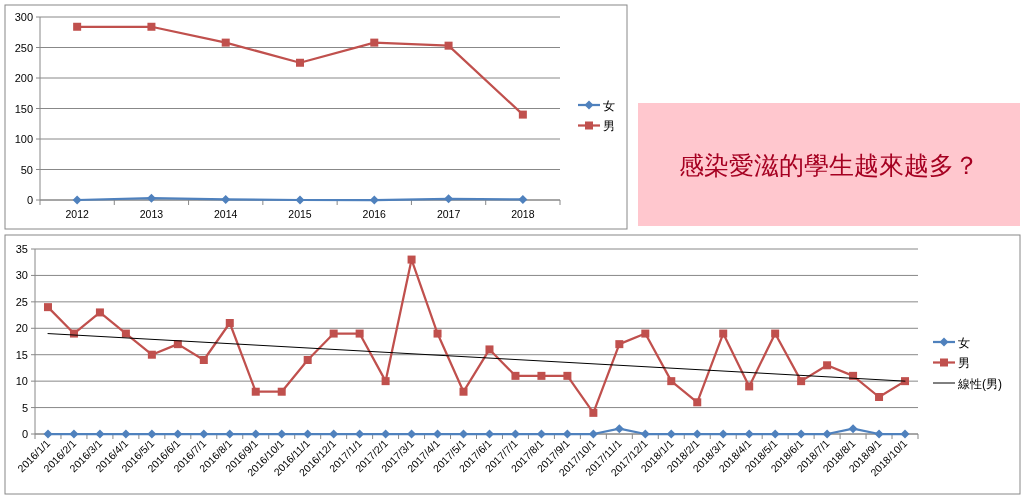 Image resolution: width=1021 pixels, height=496 pixels. Describe the element at coordinates (77, 214) in the screenshot. I see `x-tick-label: 2012` at that location.